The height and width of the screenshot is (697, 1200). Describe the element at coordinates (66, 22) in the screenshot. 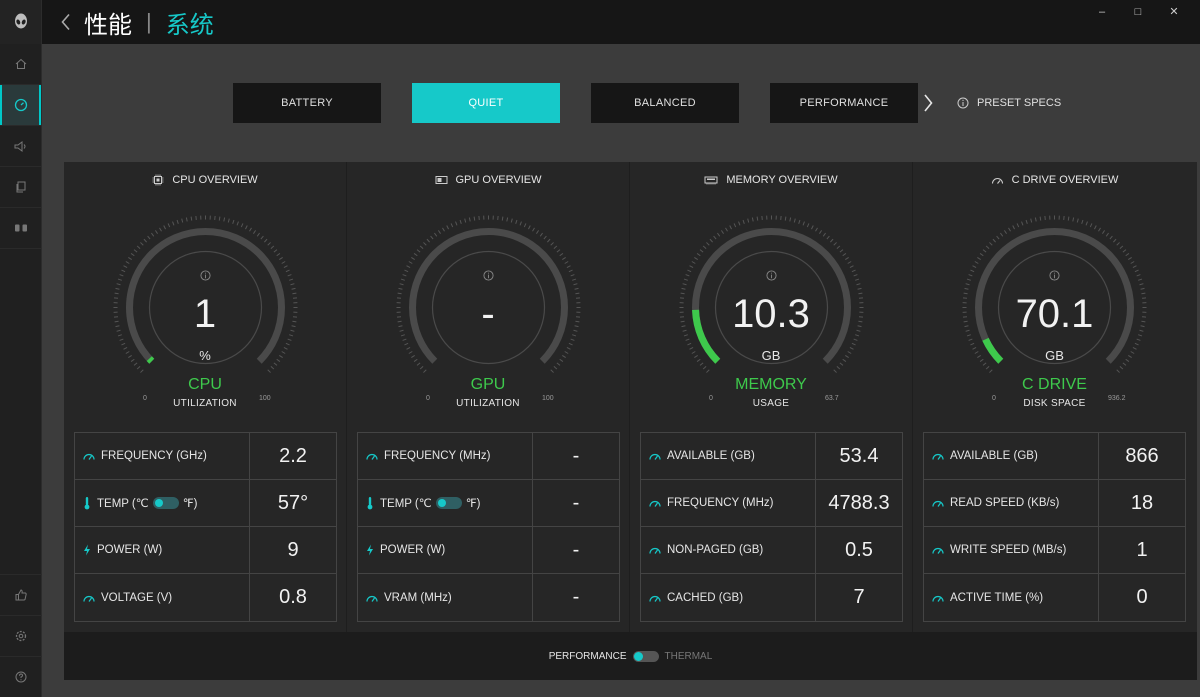

I see `back-button` at that location.